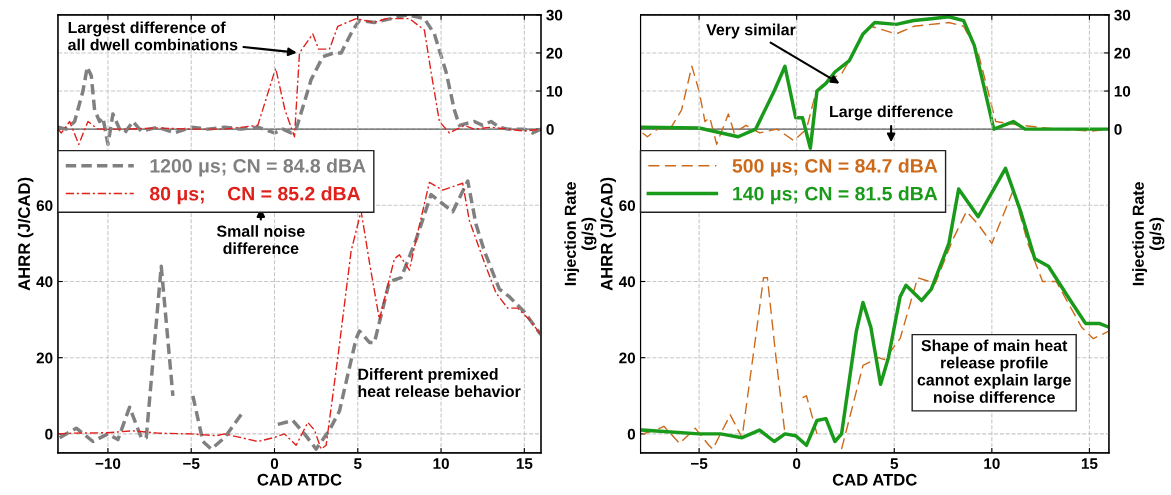 The image size is (1171, 495). Describe the element at coordinates (255, 195) in the screenshot. I see `legend-label: 80 μs; CN = 85.2 dBA` at that location.